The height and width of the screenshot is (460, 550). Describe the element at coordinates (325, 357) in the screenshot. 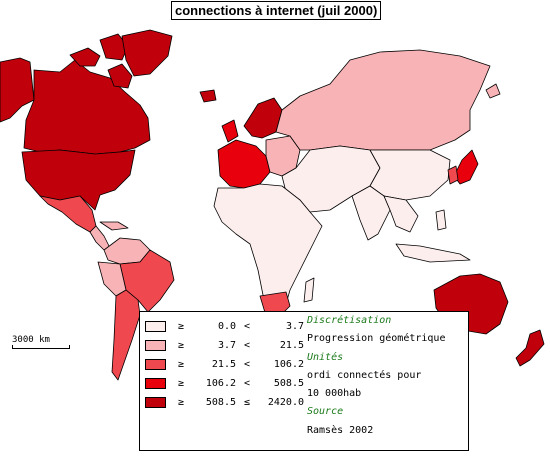

I see `unites-label: Unités` at that location.